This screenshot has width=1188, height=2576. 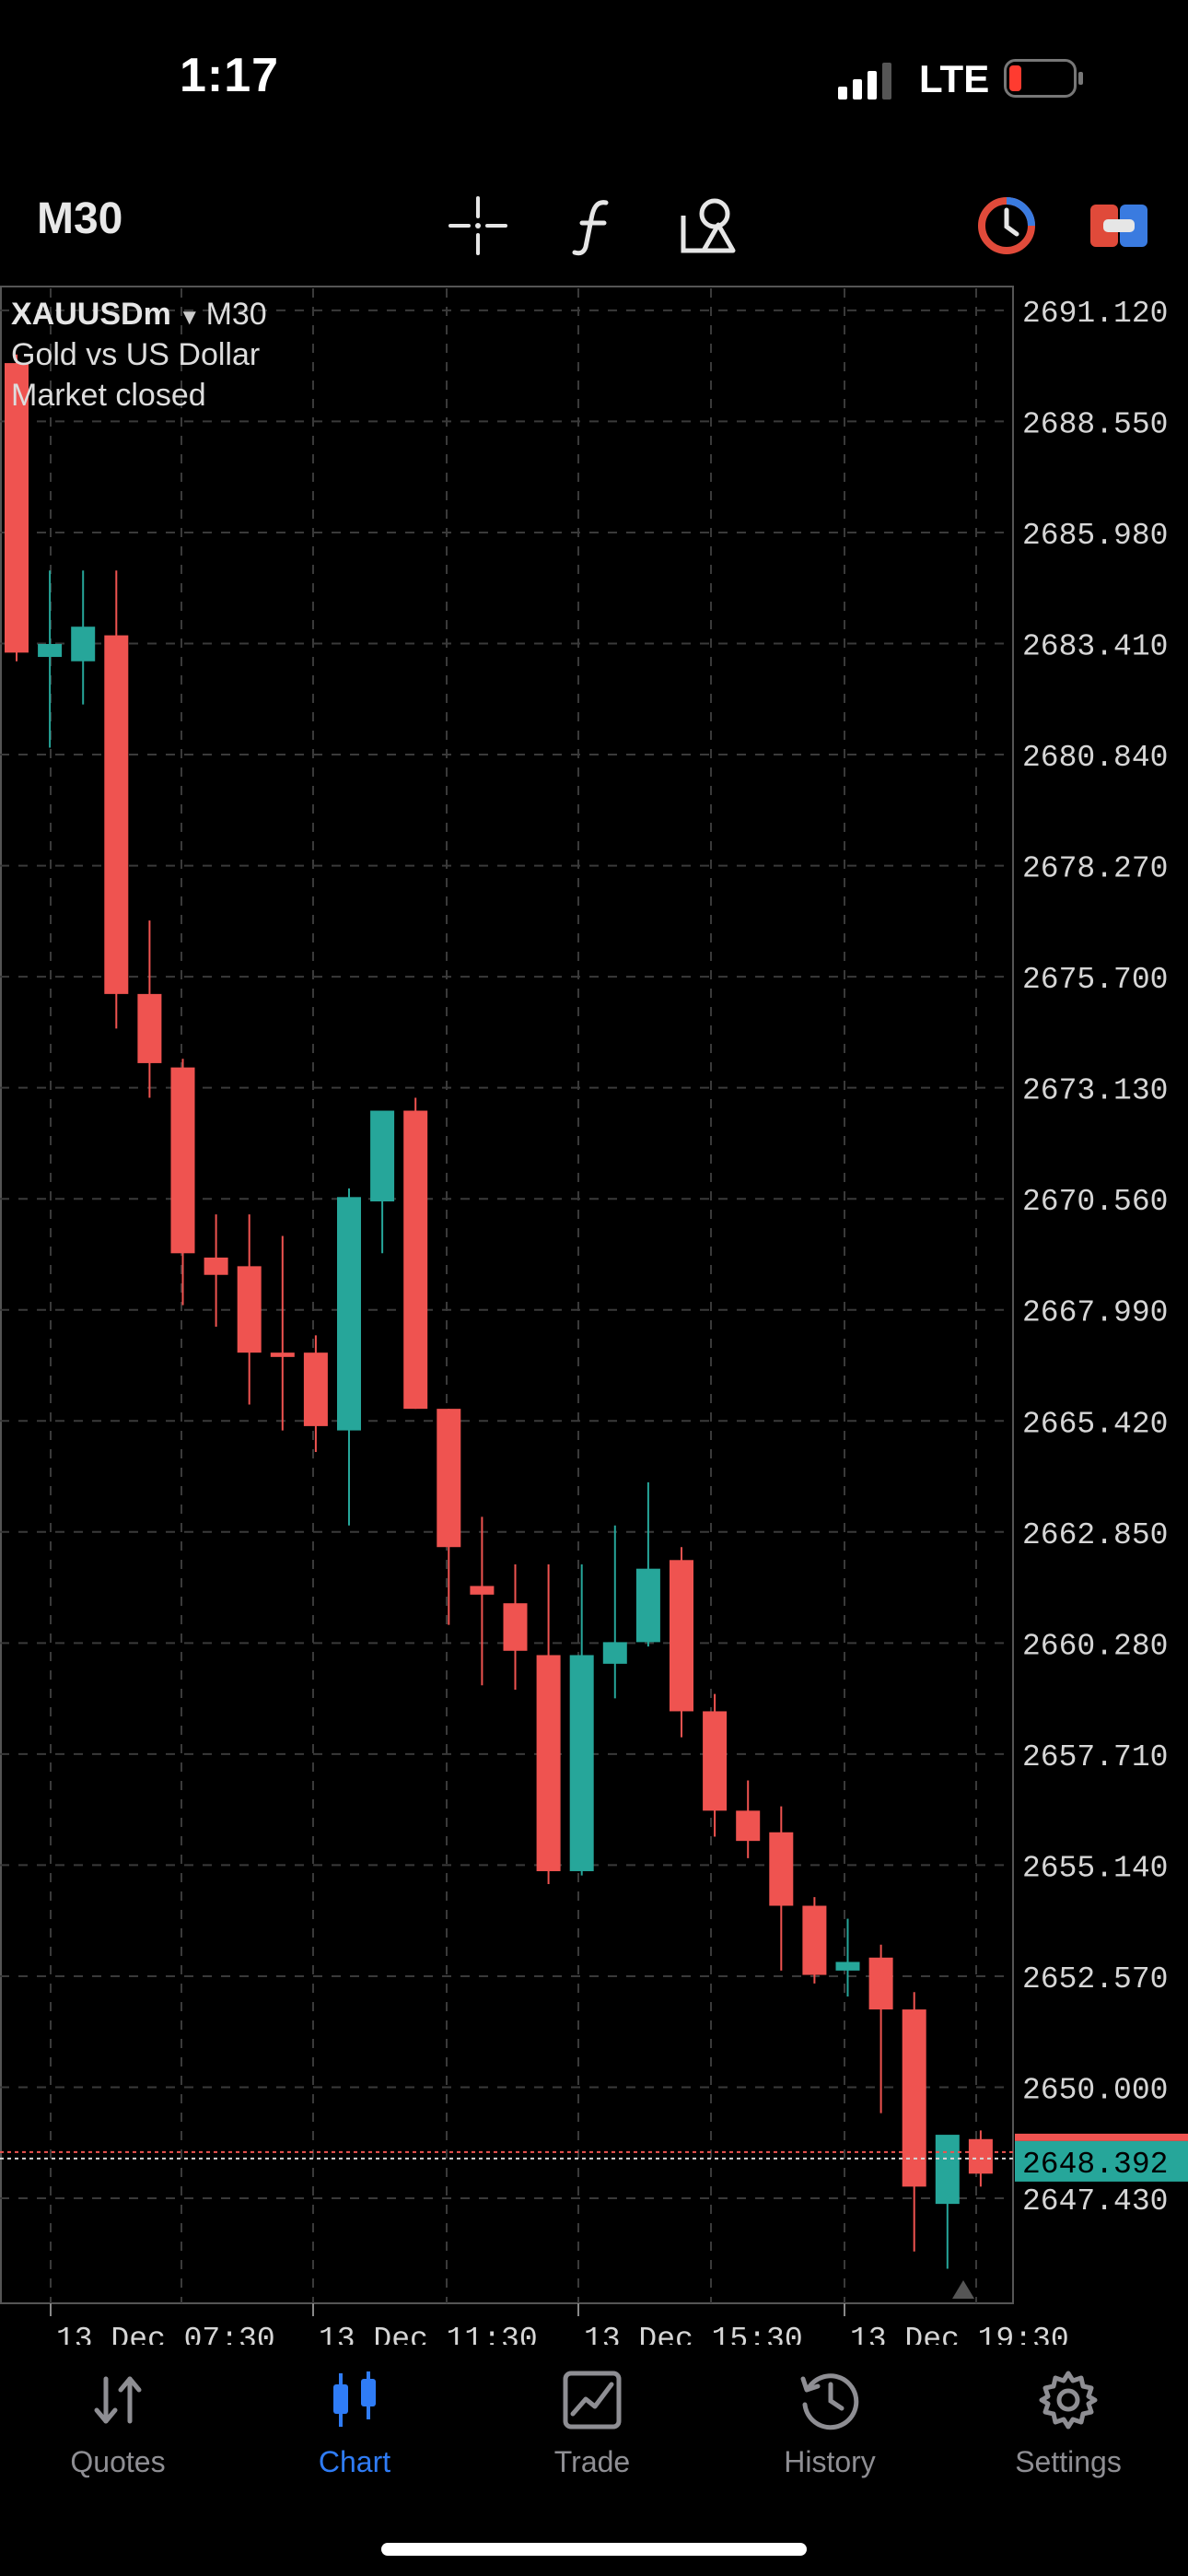 I want to click on tab-quotes-label: Quotes, so click(x=118, y=2461).